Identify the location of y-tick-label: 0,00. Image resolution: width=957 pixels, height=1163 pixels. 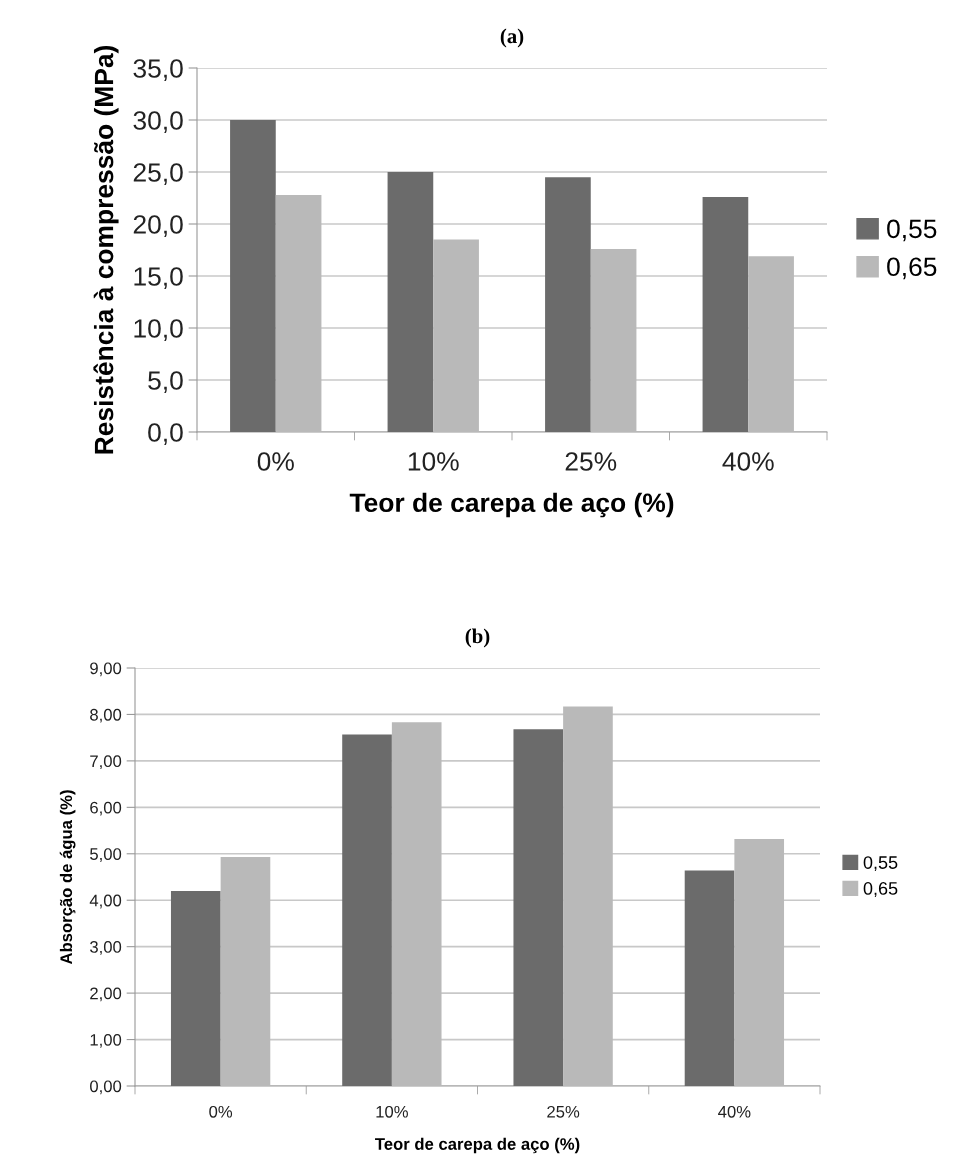
(106, 1087).